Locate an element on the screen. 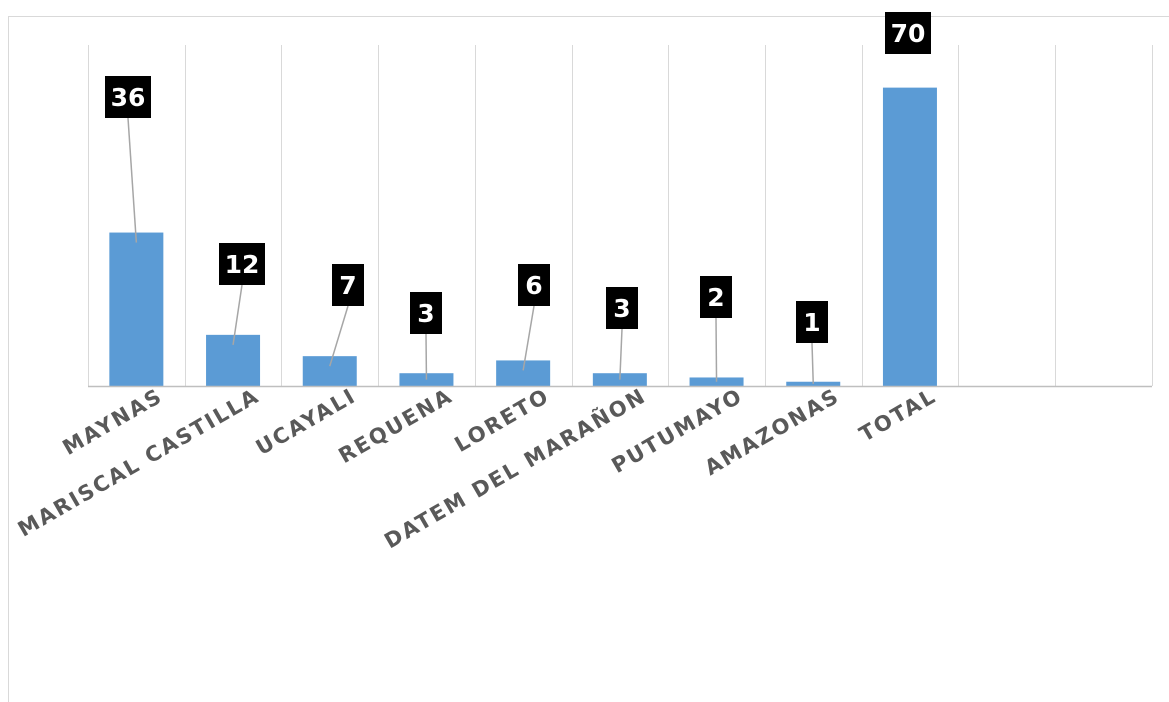  data-label-0: 36 is located at coordinates (128, 97).